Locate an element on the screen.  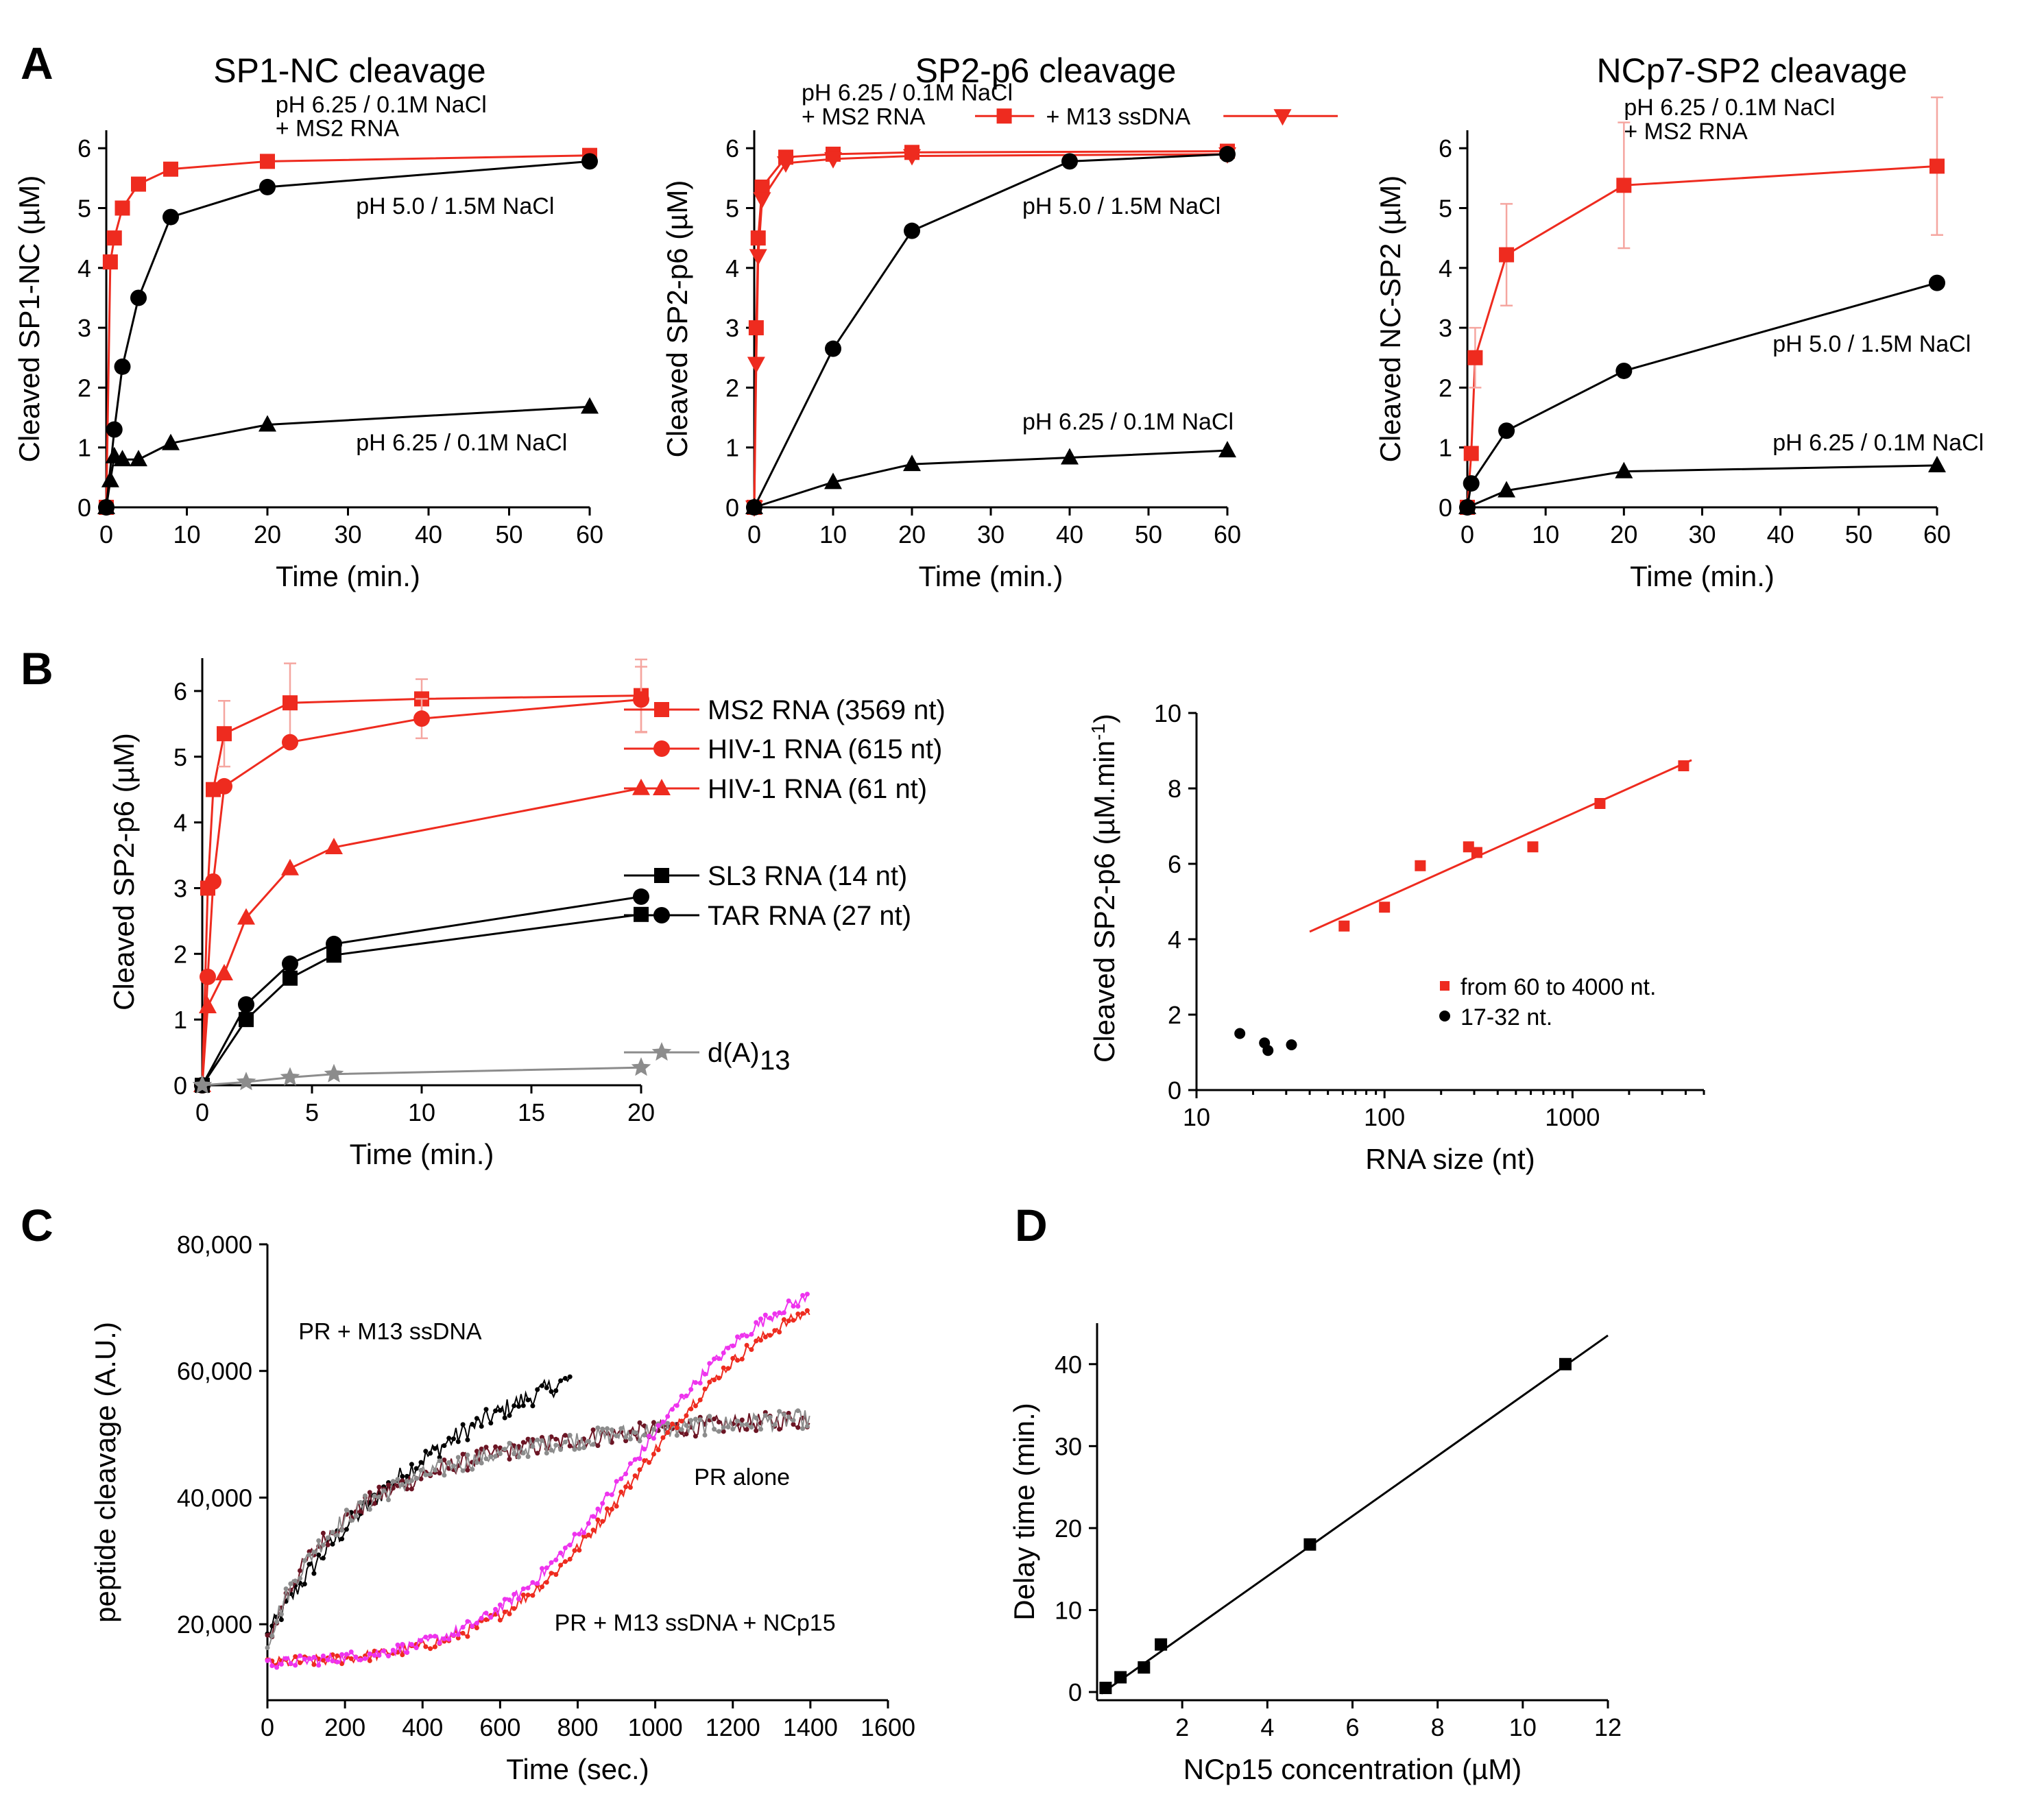
y-axis-label: Cleaved NC-SP2 (µM) is located at coordinates (1390, 319).